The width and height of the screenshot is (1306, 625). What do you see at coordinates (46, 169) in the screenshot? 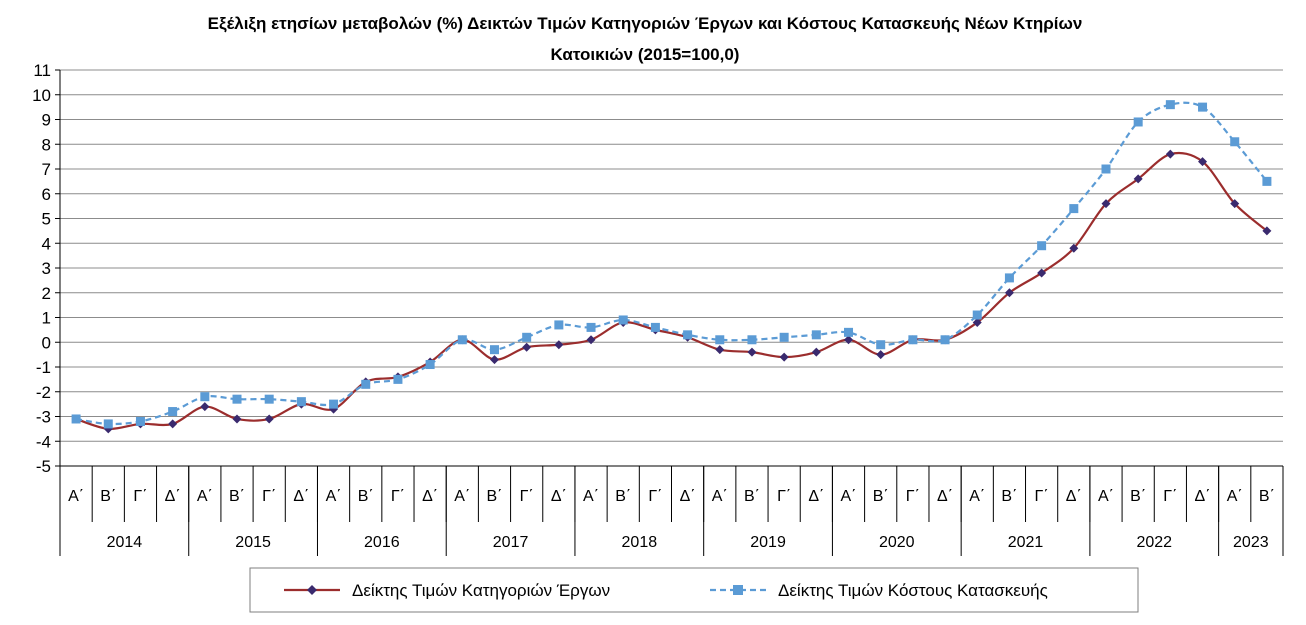
I see `y-tick-label: 7` at bounding box center [46, 169].